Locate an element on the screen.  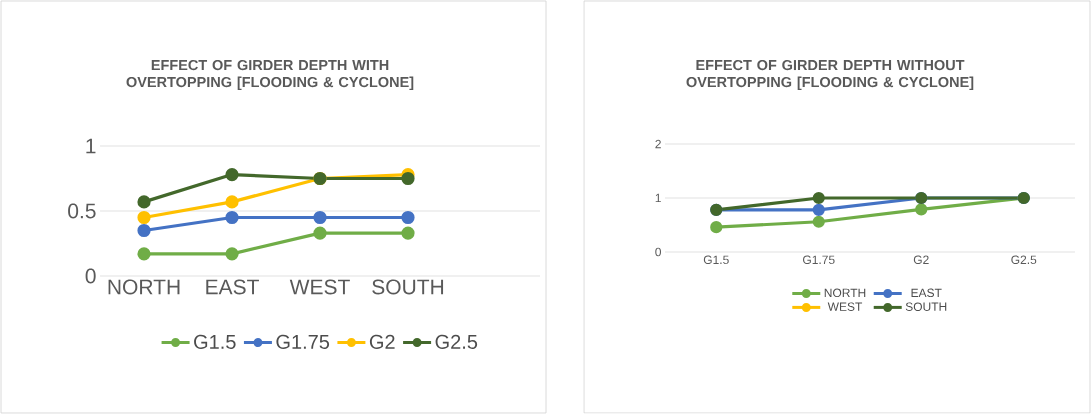
y-tick-label: 2 is located at coordinates (658, 144).